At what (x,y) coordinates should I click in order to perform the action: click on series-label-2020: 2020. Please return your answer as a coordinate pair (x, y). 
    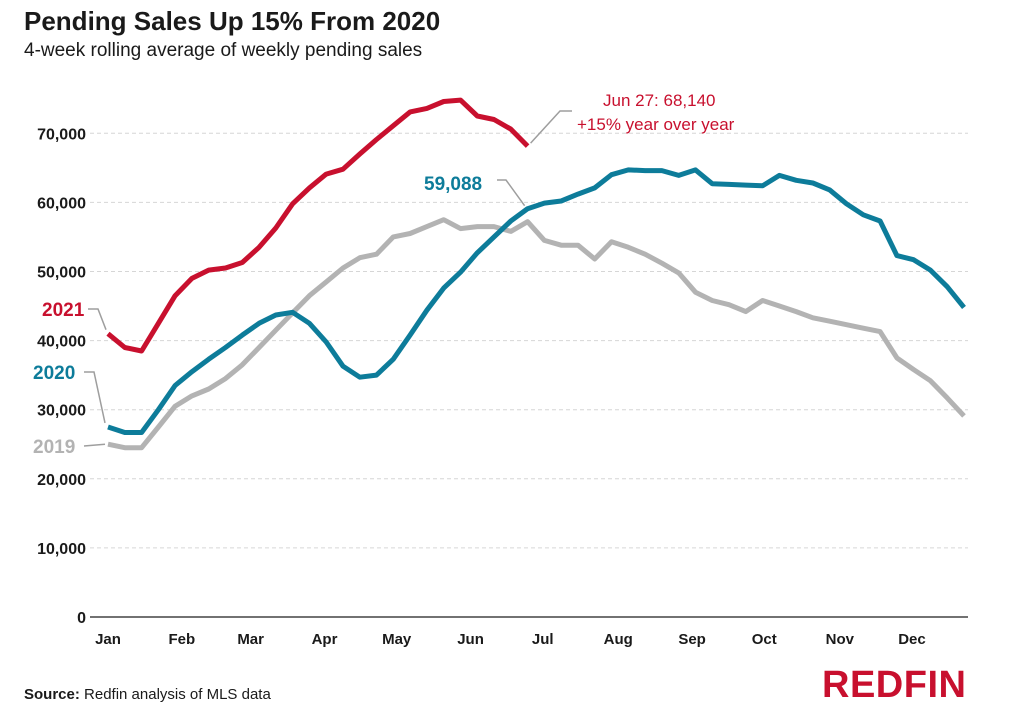
    Looking at the image, I should click on (54, 373).